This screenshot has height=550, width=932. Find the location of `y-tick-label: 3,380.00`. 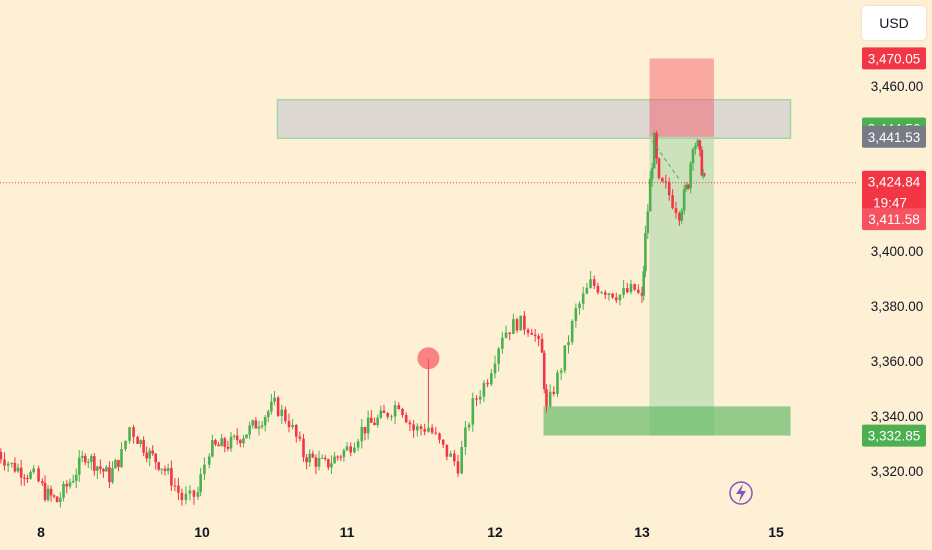

y-tick-label: 3,380.00 is located at coordinates (897, 306).